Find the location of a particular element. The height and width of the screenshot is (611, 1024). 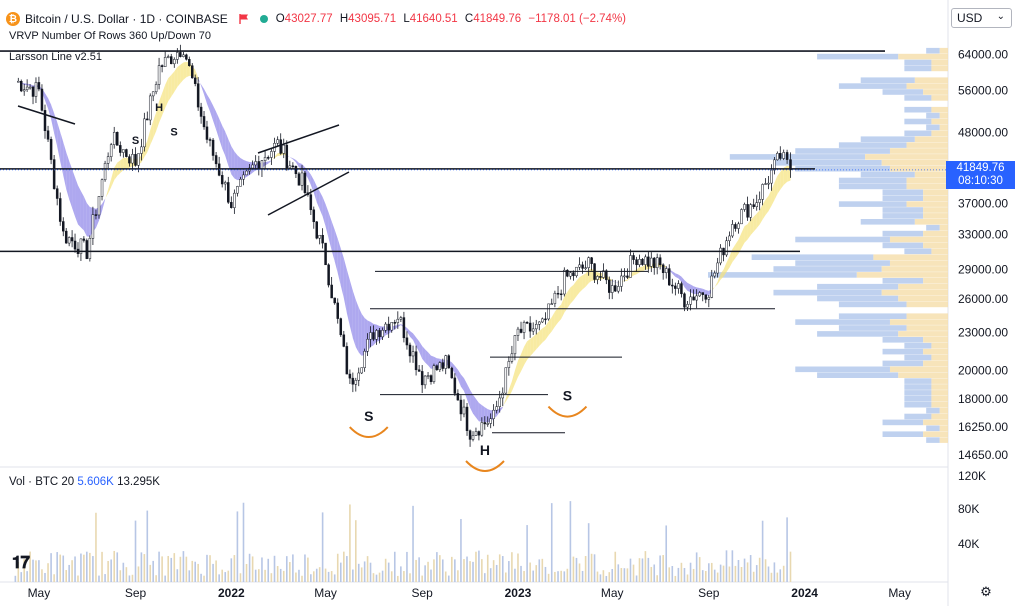

flag-icon is located at coordinates (244, 19).